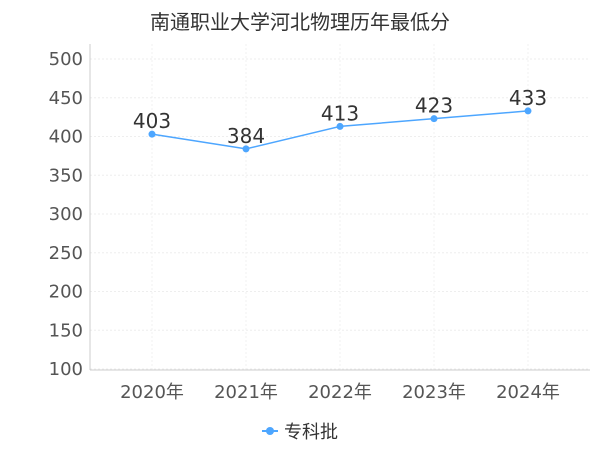 Image resolution: width=600 pixels, height=450 pixels. Describe the element at coordinates (152, 121) in the screenshot. I see `data-label: 403` at that location.